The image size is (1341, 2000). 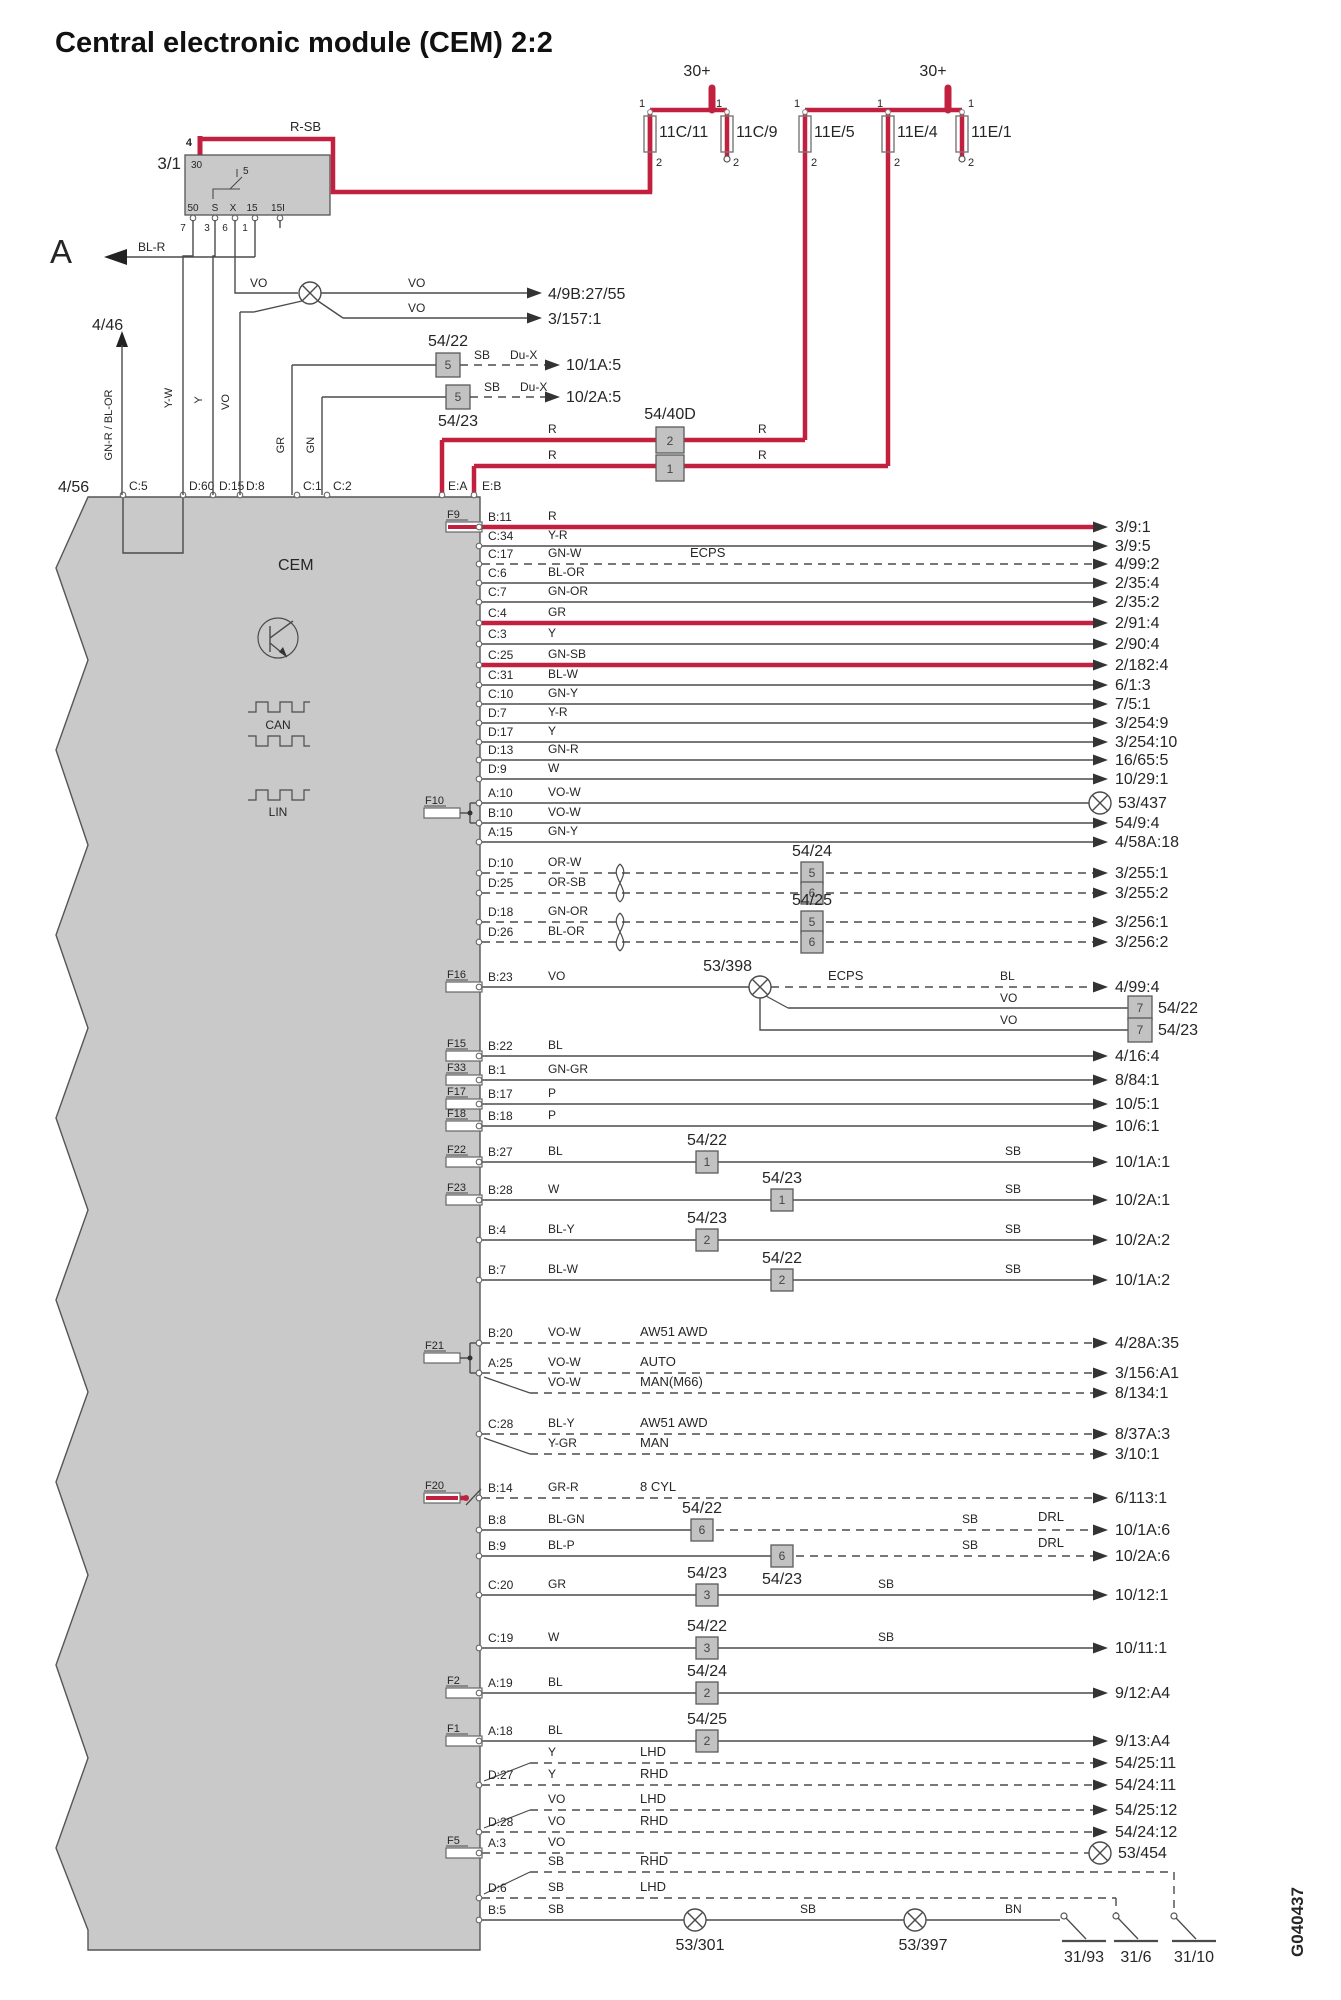 What do you see at coordinates (747, 133) in the screenshot?
I see `fuse-11C/9: 1 11C/9 2` at bounding box center [747, 133].